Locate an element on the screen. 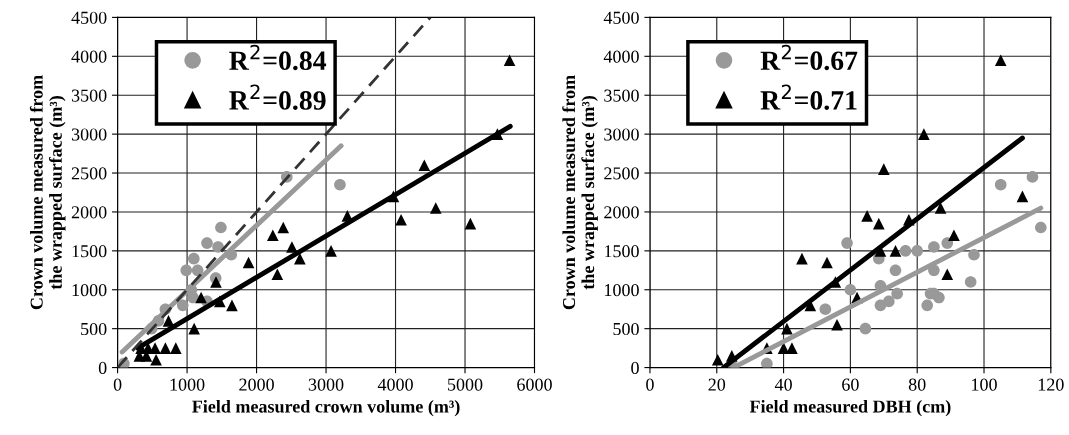 The height and width of the screenshot is (435, 1069). legend-label: R$^{2}$=0.89 is located at coordinates (277, 97).